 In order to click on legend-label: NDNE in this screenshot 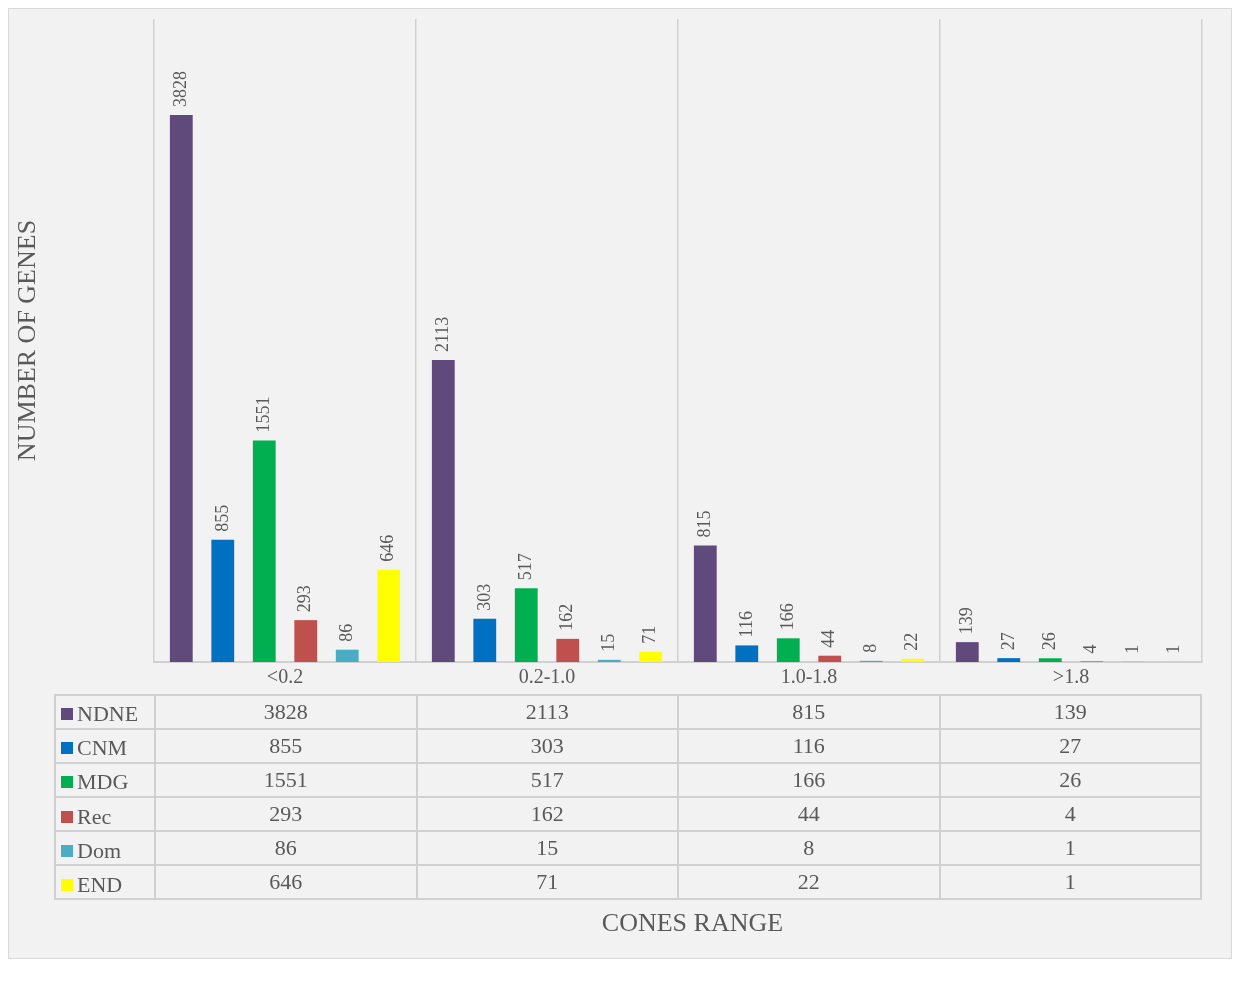, I will do `click(108, 714)`.